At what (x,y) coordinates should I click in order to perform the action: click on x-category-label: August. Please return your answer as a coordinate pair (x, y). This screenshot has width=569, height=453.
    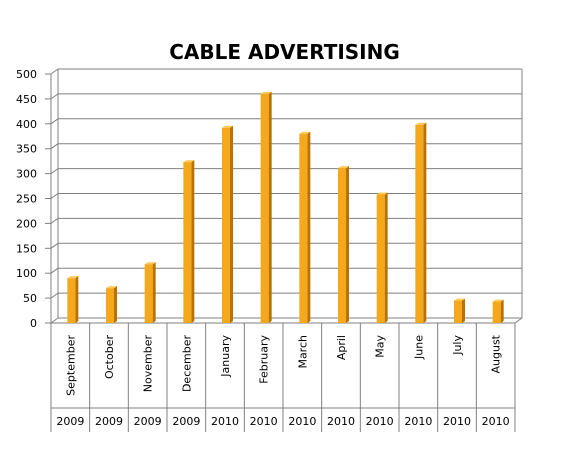
    Looking at the image, I should click on (496, 353).